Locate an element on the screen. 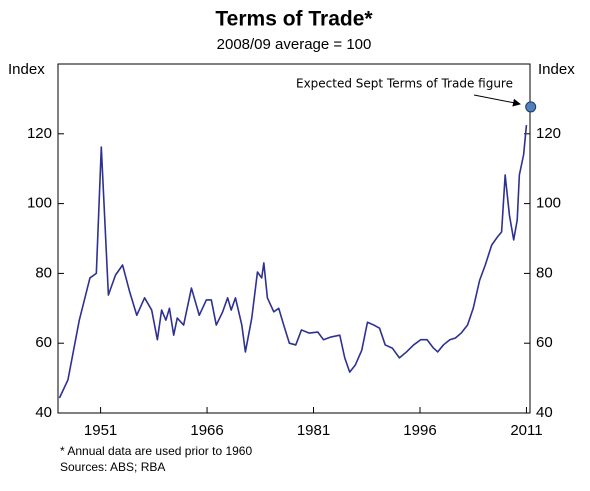  chart-subtitle: 2008/09 average = 100 is located at coordinates (294, 44).